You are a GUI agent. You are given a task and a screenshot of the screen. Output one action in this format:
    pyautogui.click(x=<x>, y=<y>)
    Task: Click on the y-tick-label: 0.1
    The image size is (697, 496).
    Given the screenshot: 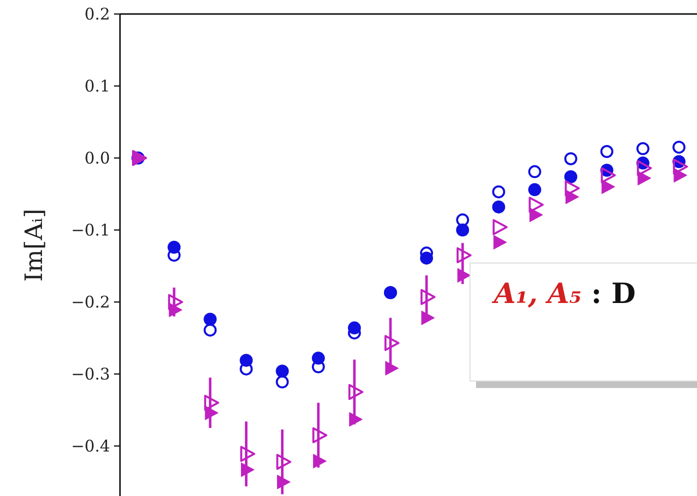 What is the action you would take?
    pyautogui.click(x=97, y=86)
    